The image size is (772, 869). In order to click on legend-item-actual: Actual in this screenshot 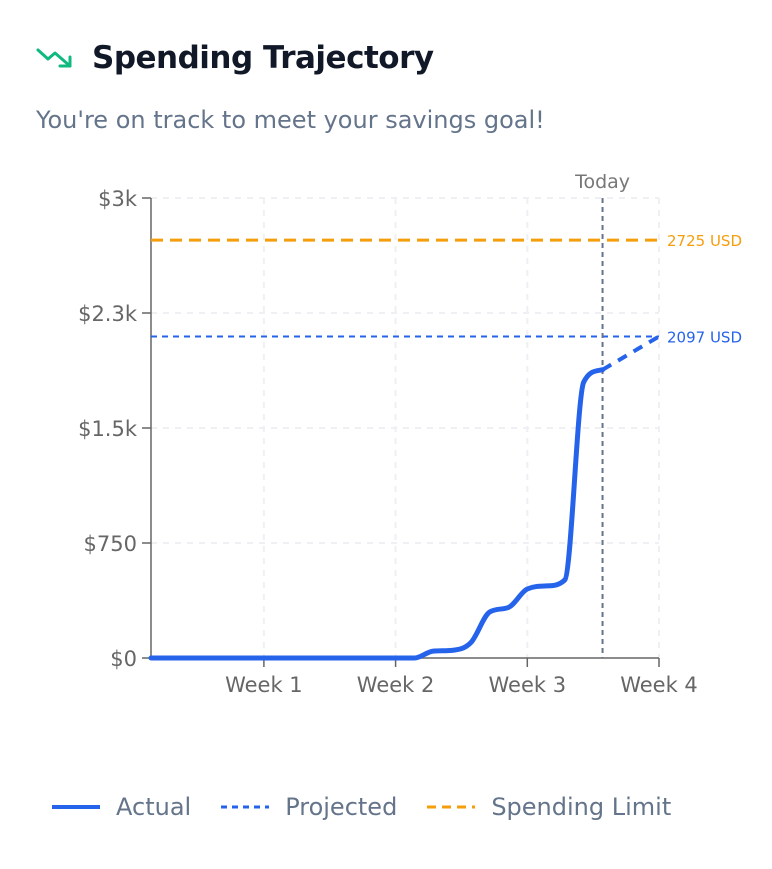, I will do `click(121, 807)`.